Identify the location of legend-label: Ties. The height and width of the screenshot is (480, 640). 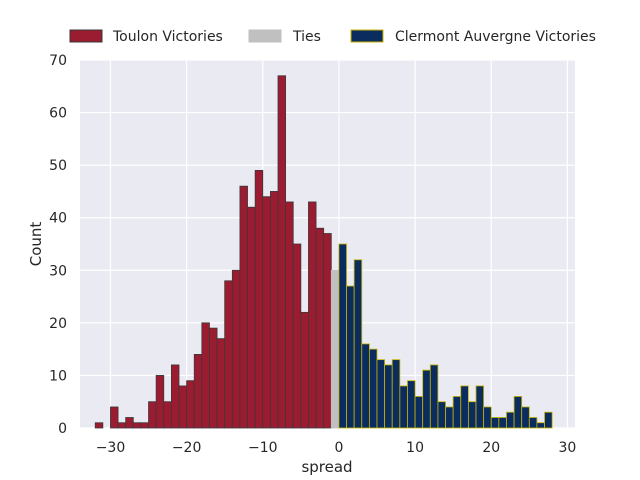
(306, 37).